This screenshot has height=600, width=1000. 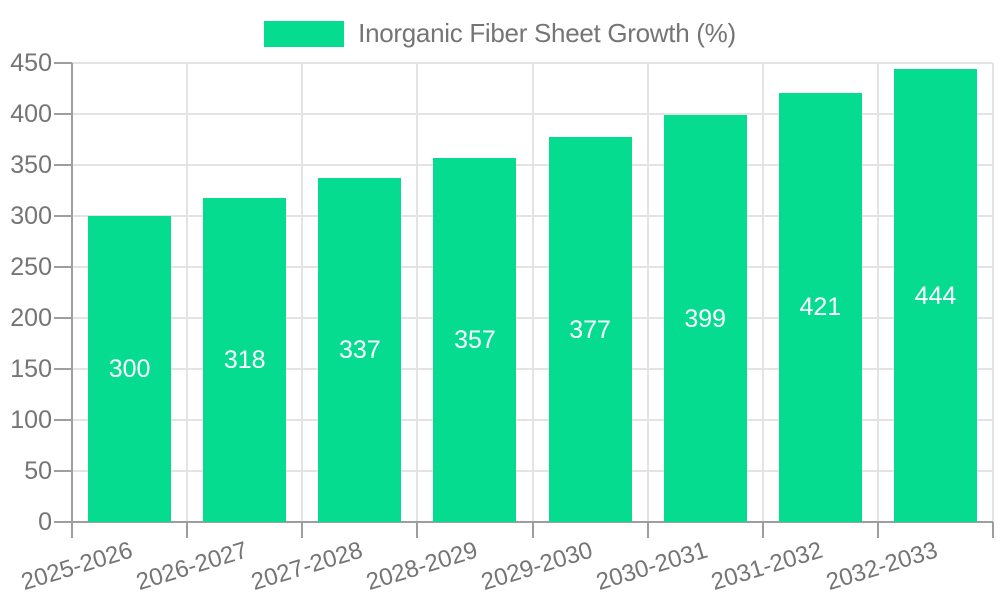 What do you see at coordinates (31, 63) in the screenshot?
I see `y-tick-label: 450` at bounding box center [31, 63].